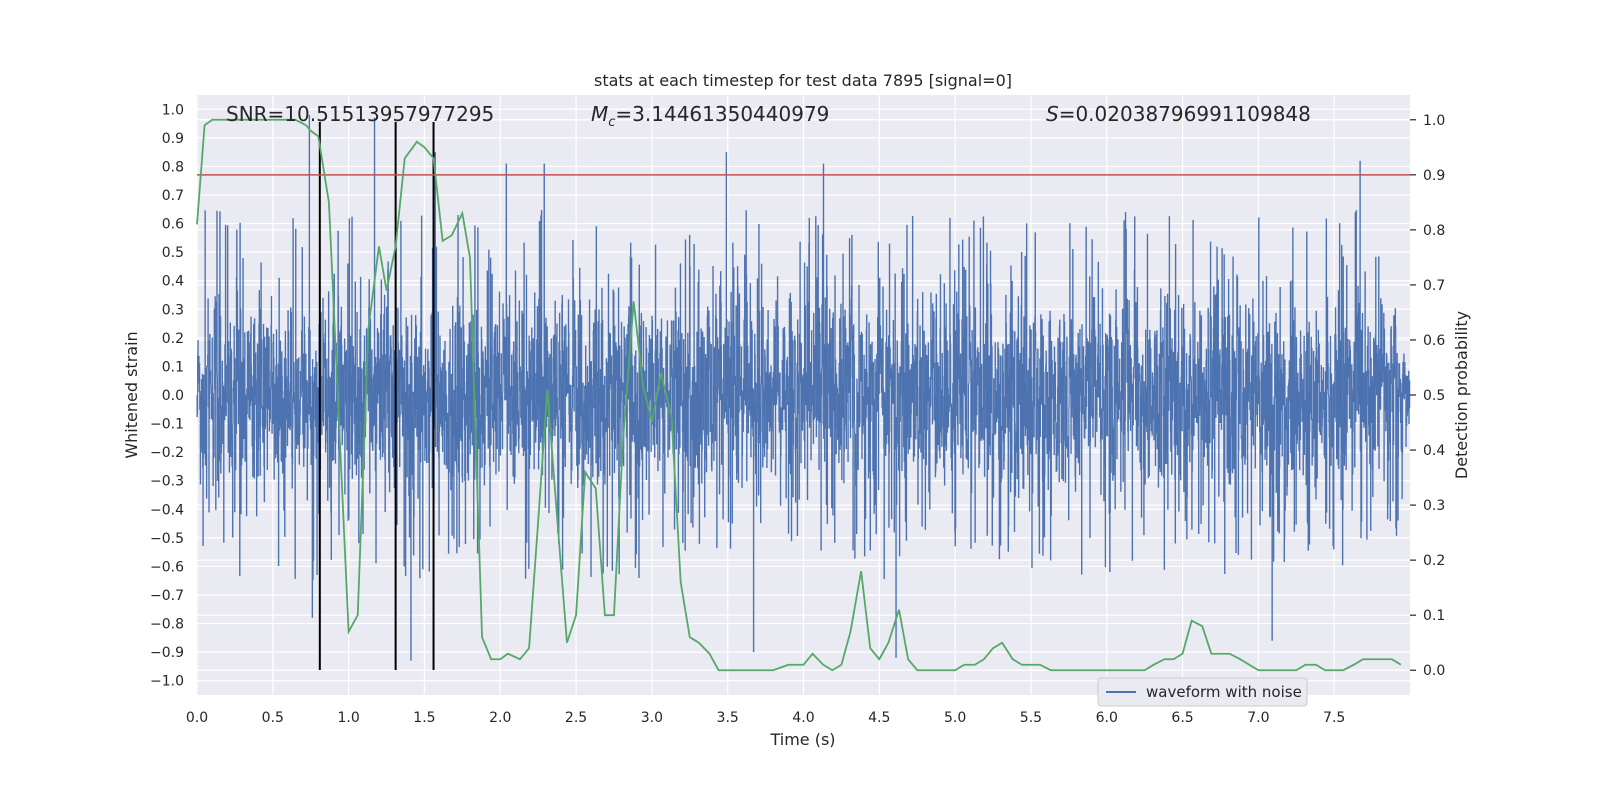 The height and width of the screenshot is (800, 1600). Describe the element at coordinates (376, 396) in the screenshot. I see `vertical-markers` at that location.